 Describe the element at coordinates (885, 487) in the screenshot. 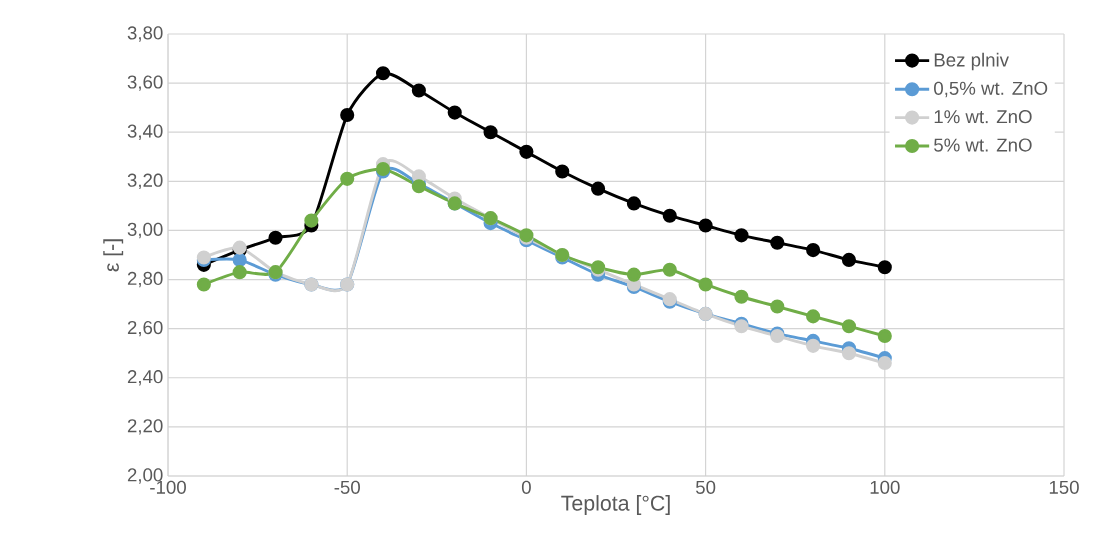

I see `x-tick-label: 100` at that location.